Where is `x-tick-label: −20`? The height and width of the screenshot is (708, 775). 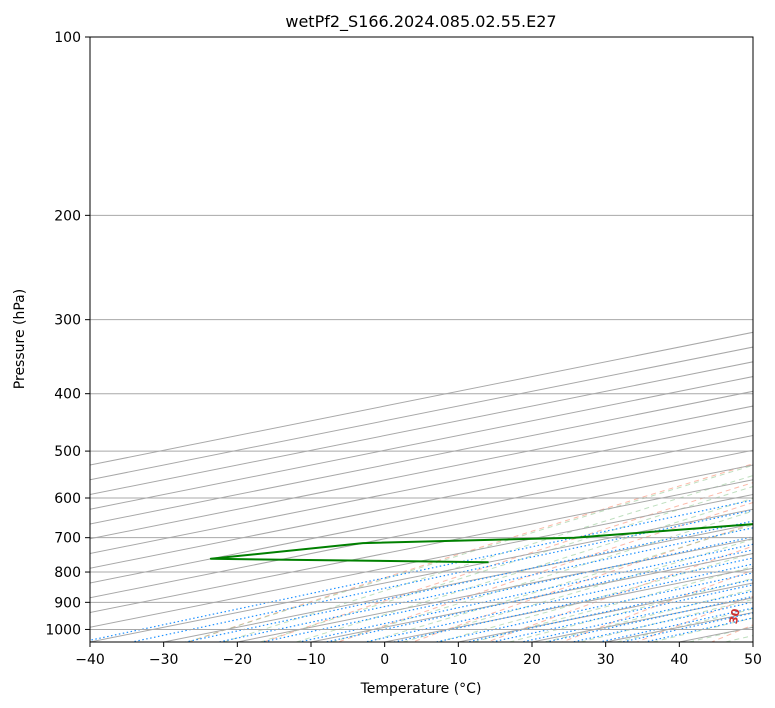
x-tick-label: −20 is located at coordinates (238, 660).